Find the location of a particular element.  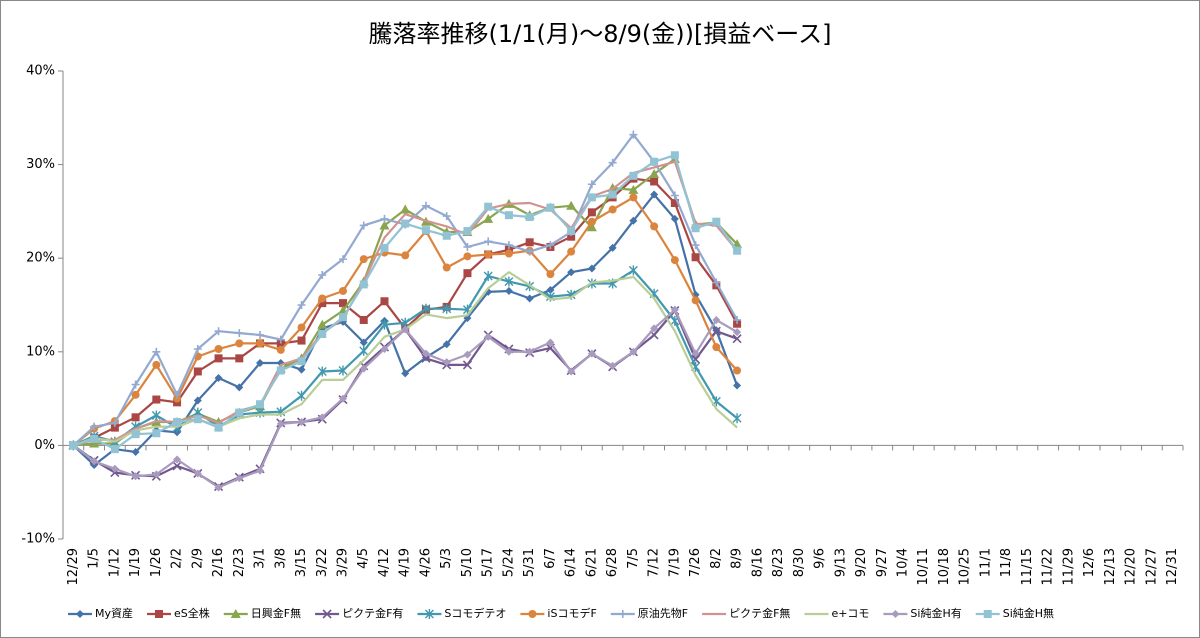

legend-label: 日興金F無 is located at coordinates (276, 613).